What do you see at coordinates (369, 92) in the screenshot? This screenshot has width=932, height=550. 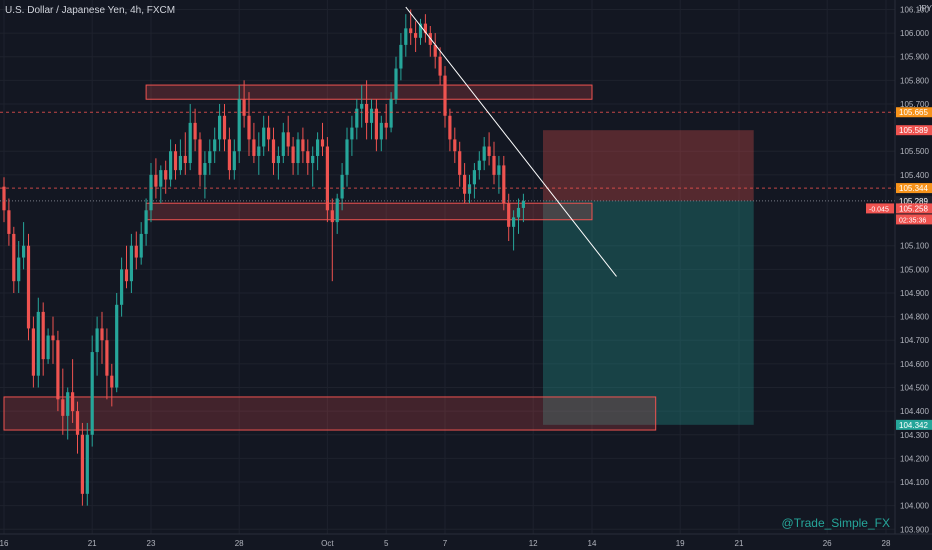 I see `resistance-zone` at bounding box center [369, 92].